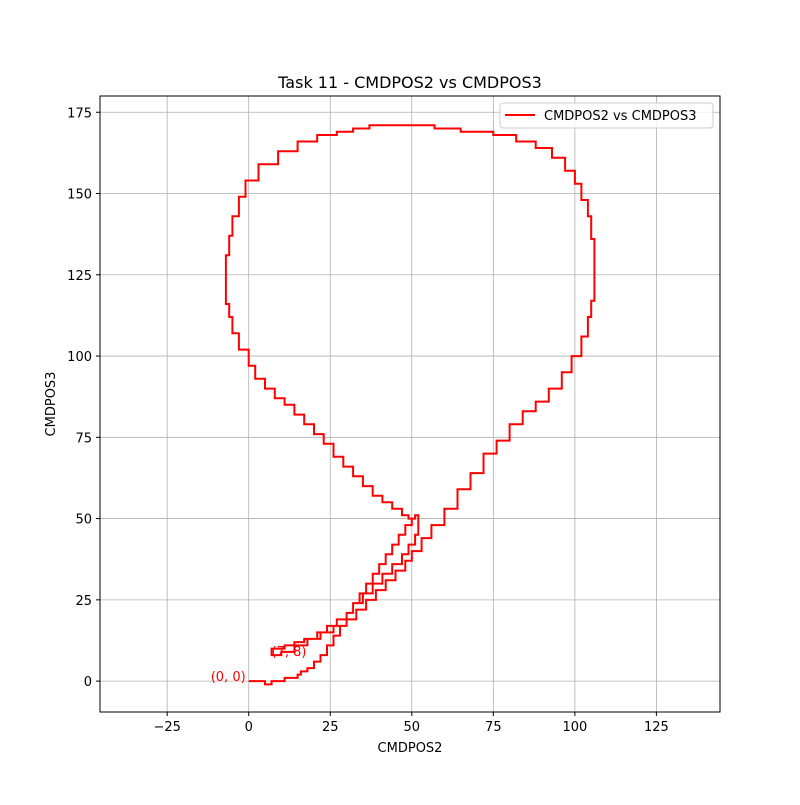  I want to click on x-tick-label: 0, so click(249, 727).